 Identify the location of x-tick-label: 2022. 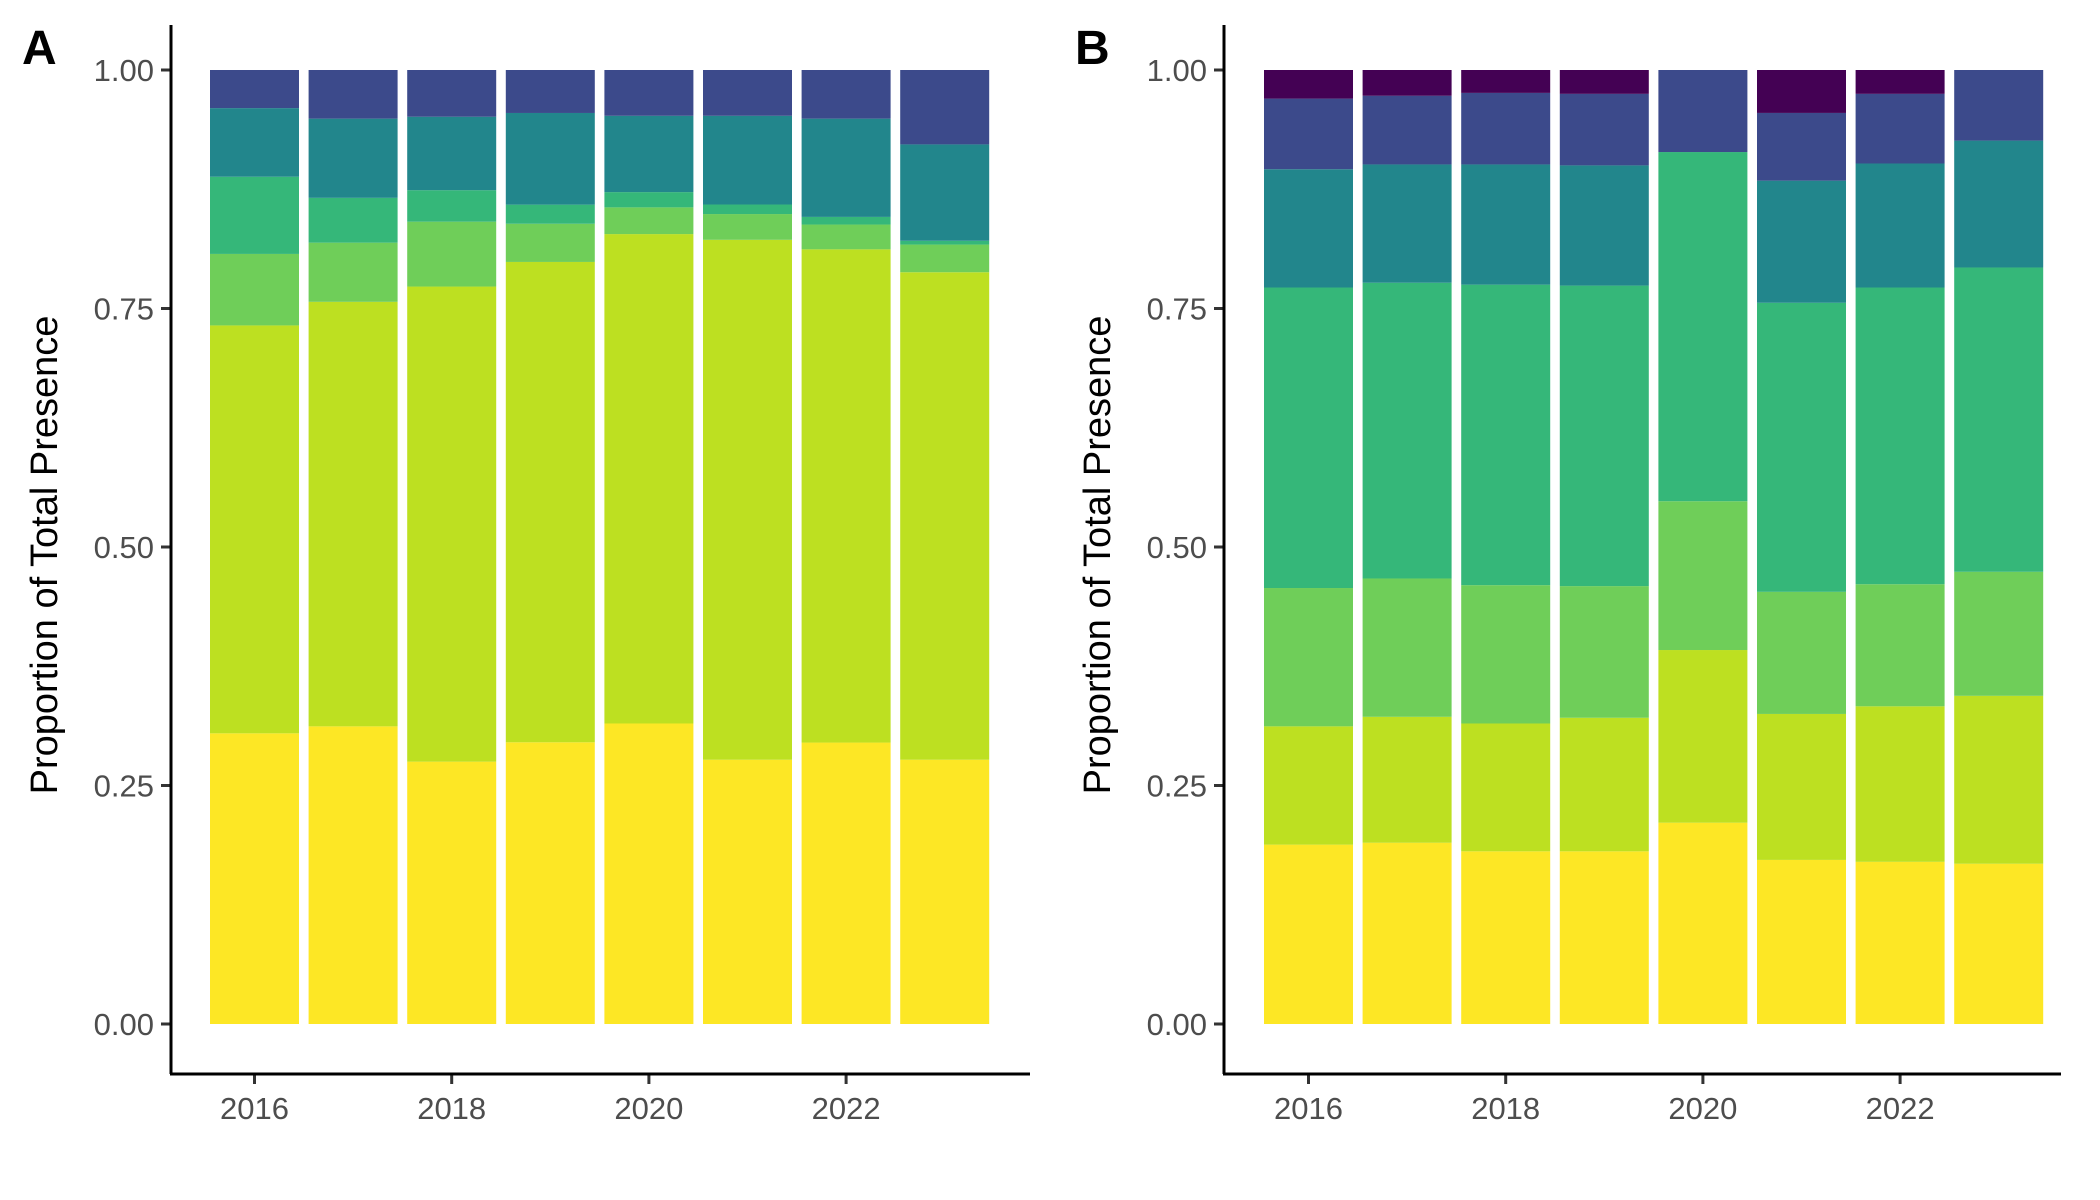
(846, 1108).